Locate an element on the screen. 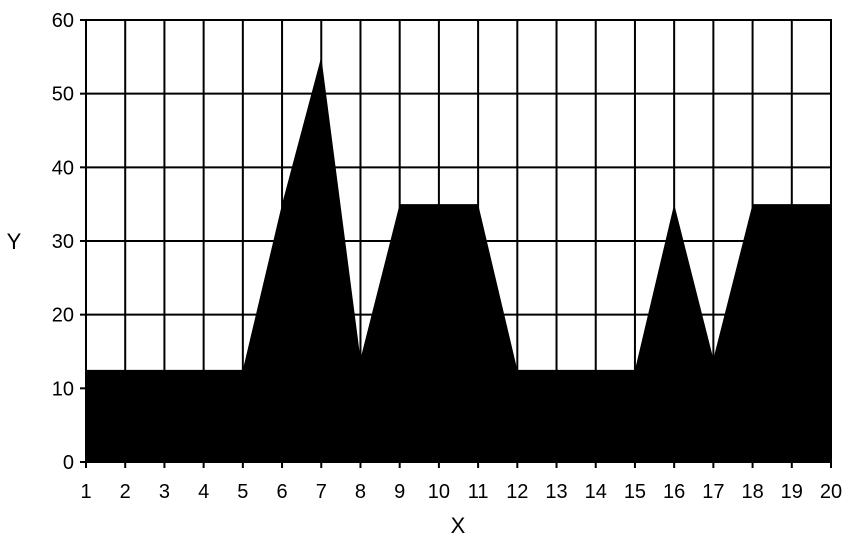 The width and height of the screenshot is (849, 540). y-axis-title: Y is located at coordinates (14, 241).